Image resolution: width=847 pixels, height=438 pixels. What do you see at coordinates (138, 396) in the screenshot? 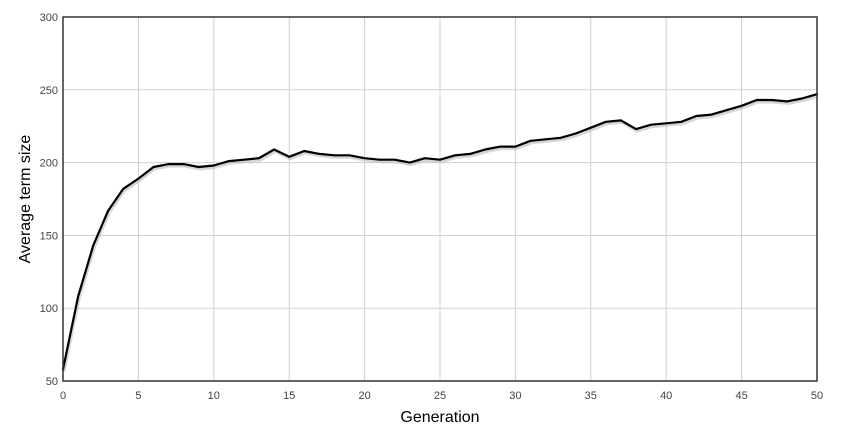
I see `x-tick-label: 5` at bounding box center [138, 396].